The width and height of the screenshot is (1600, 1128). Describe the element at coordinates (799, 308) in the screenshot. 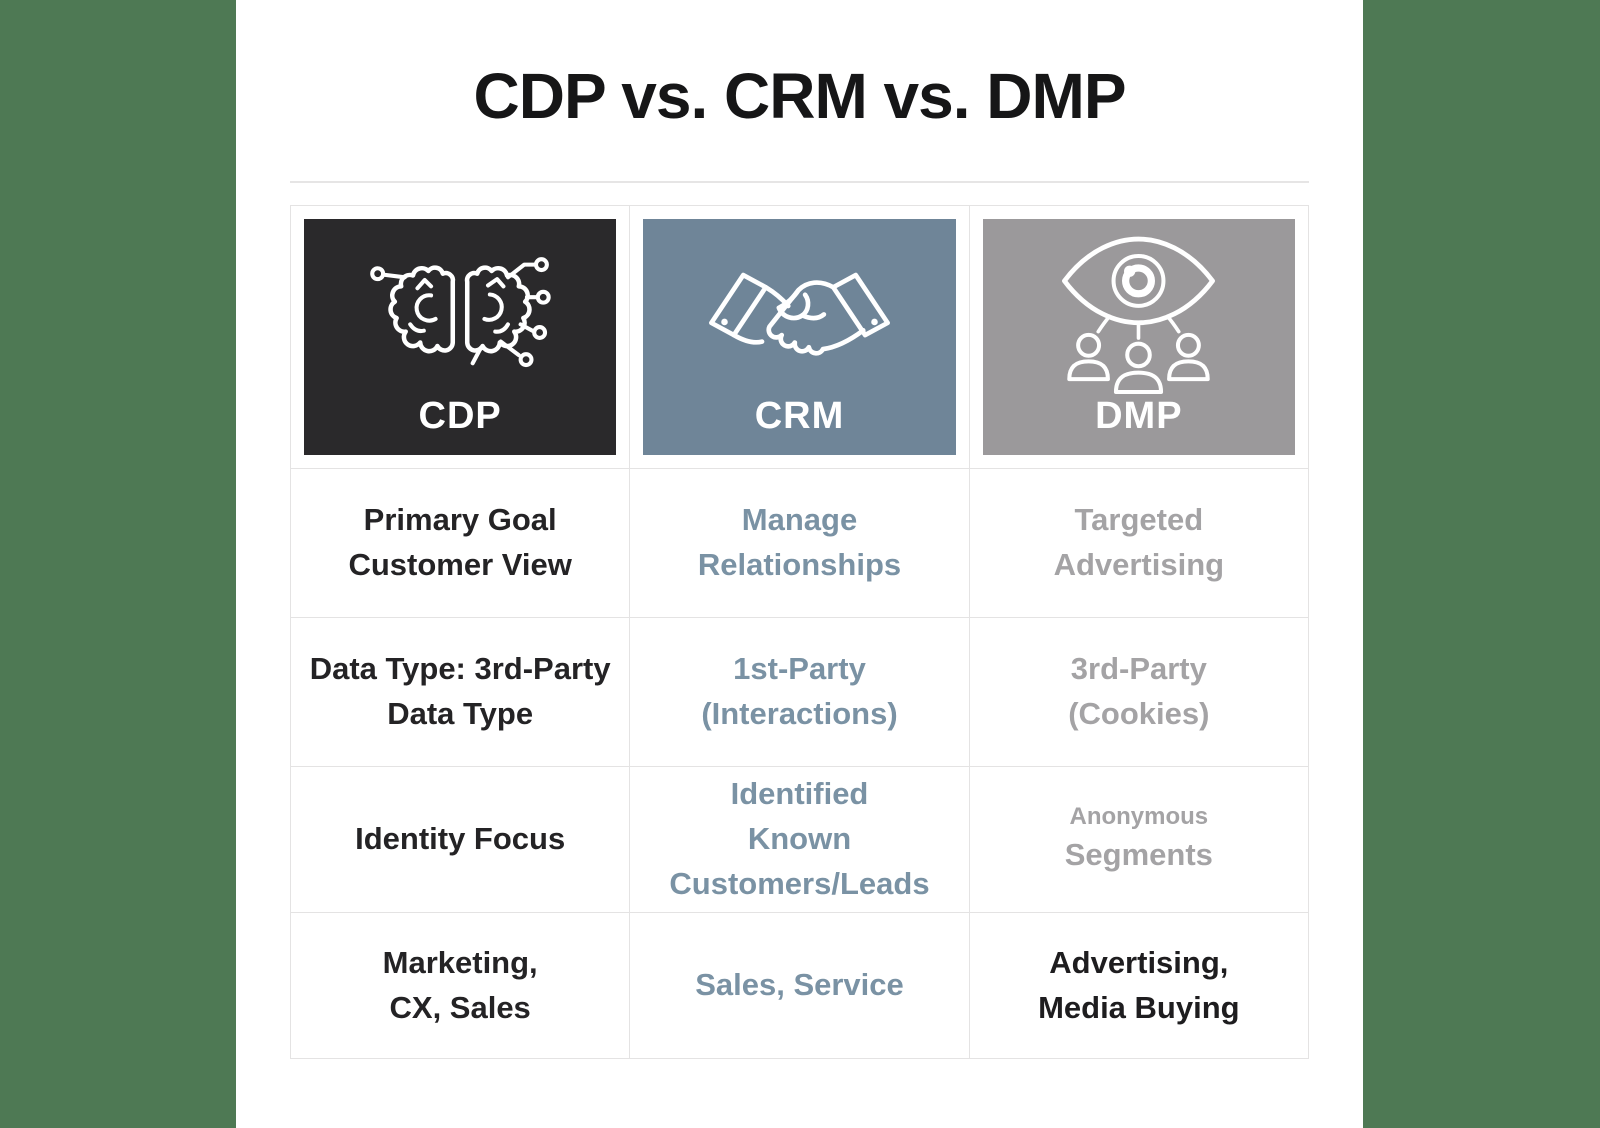

I see `handshake-icon` at that location.